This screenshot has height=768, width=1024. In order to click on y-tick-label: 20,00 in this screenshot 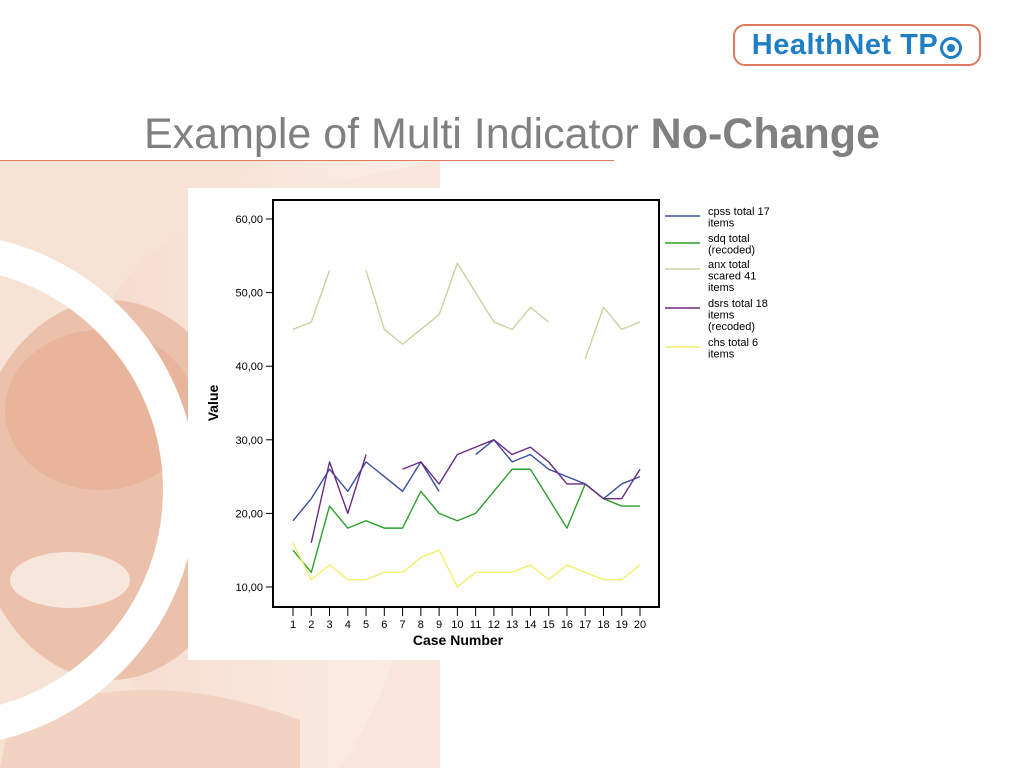, I will do `click(249, 514)`.